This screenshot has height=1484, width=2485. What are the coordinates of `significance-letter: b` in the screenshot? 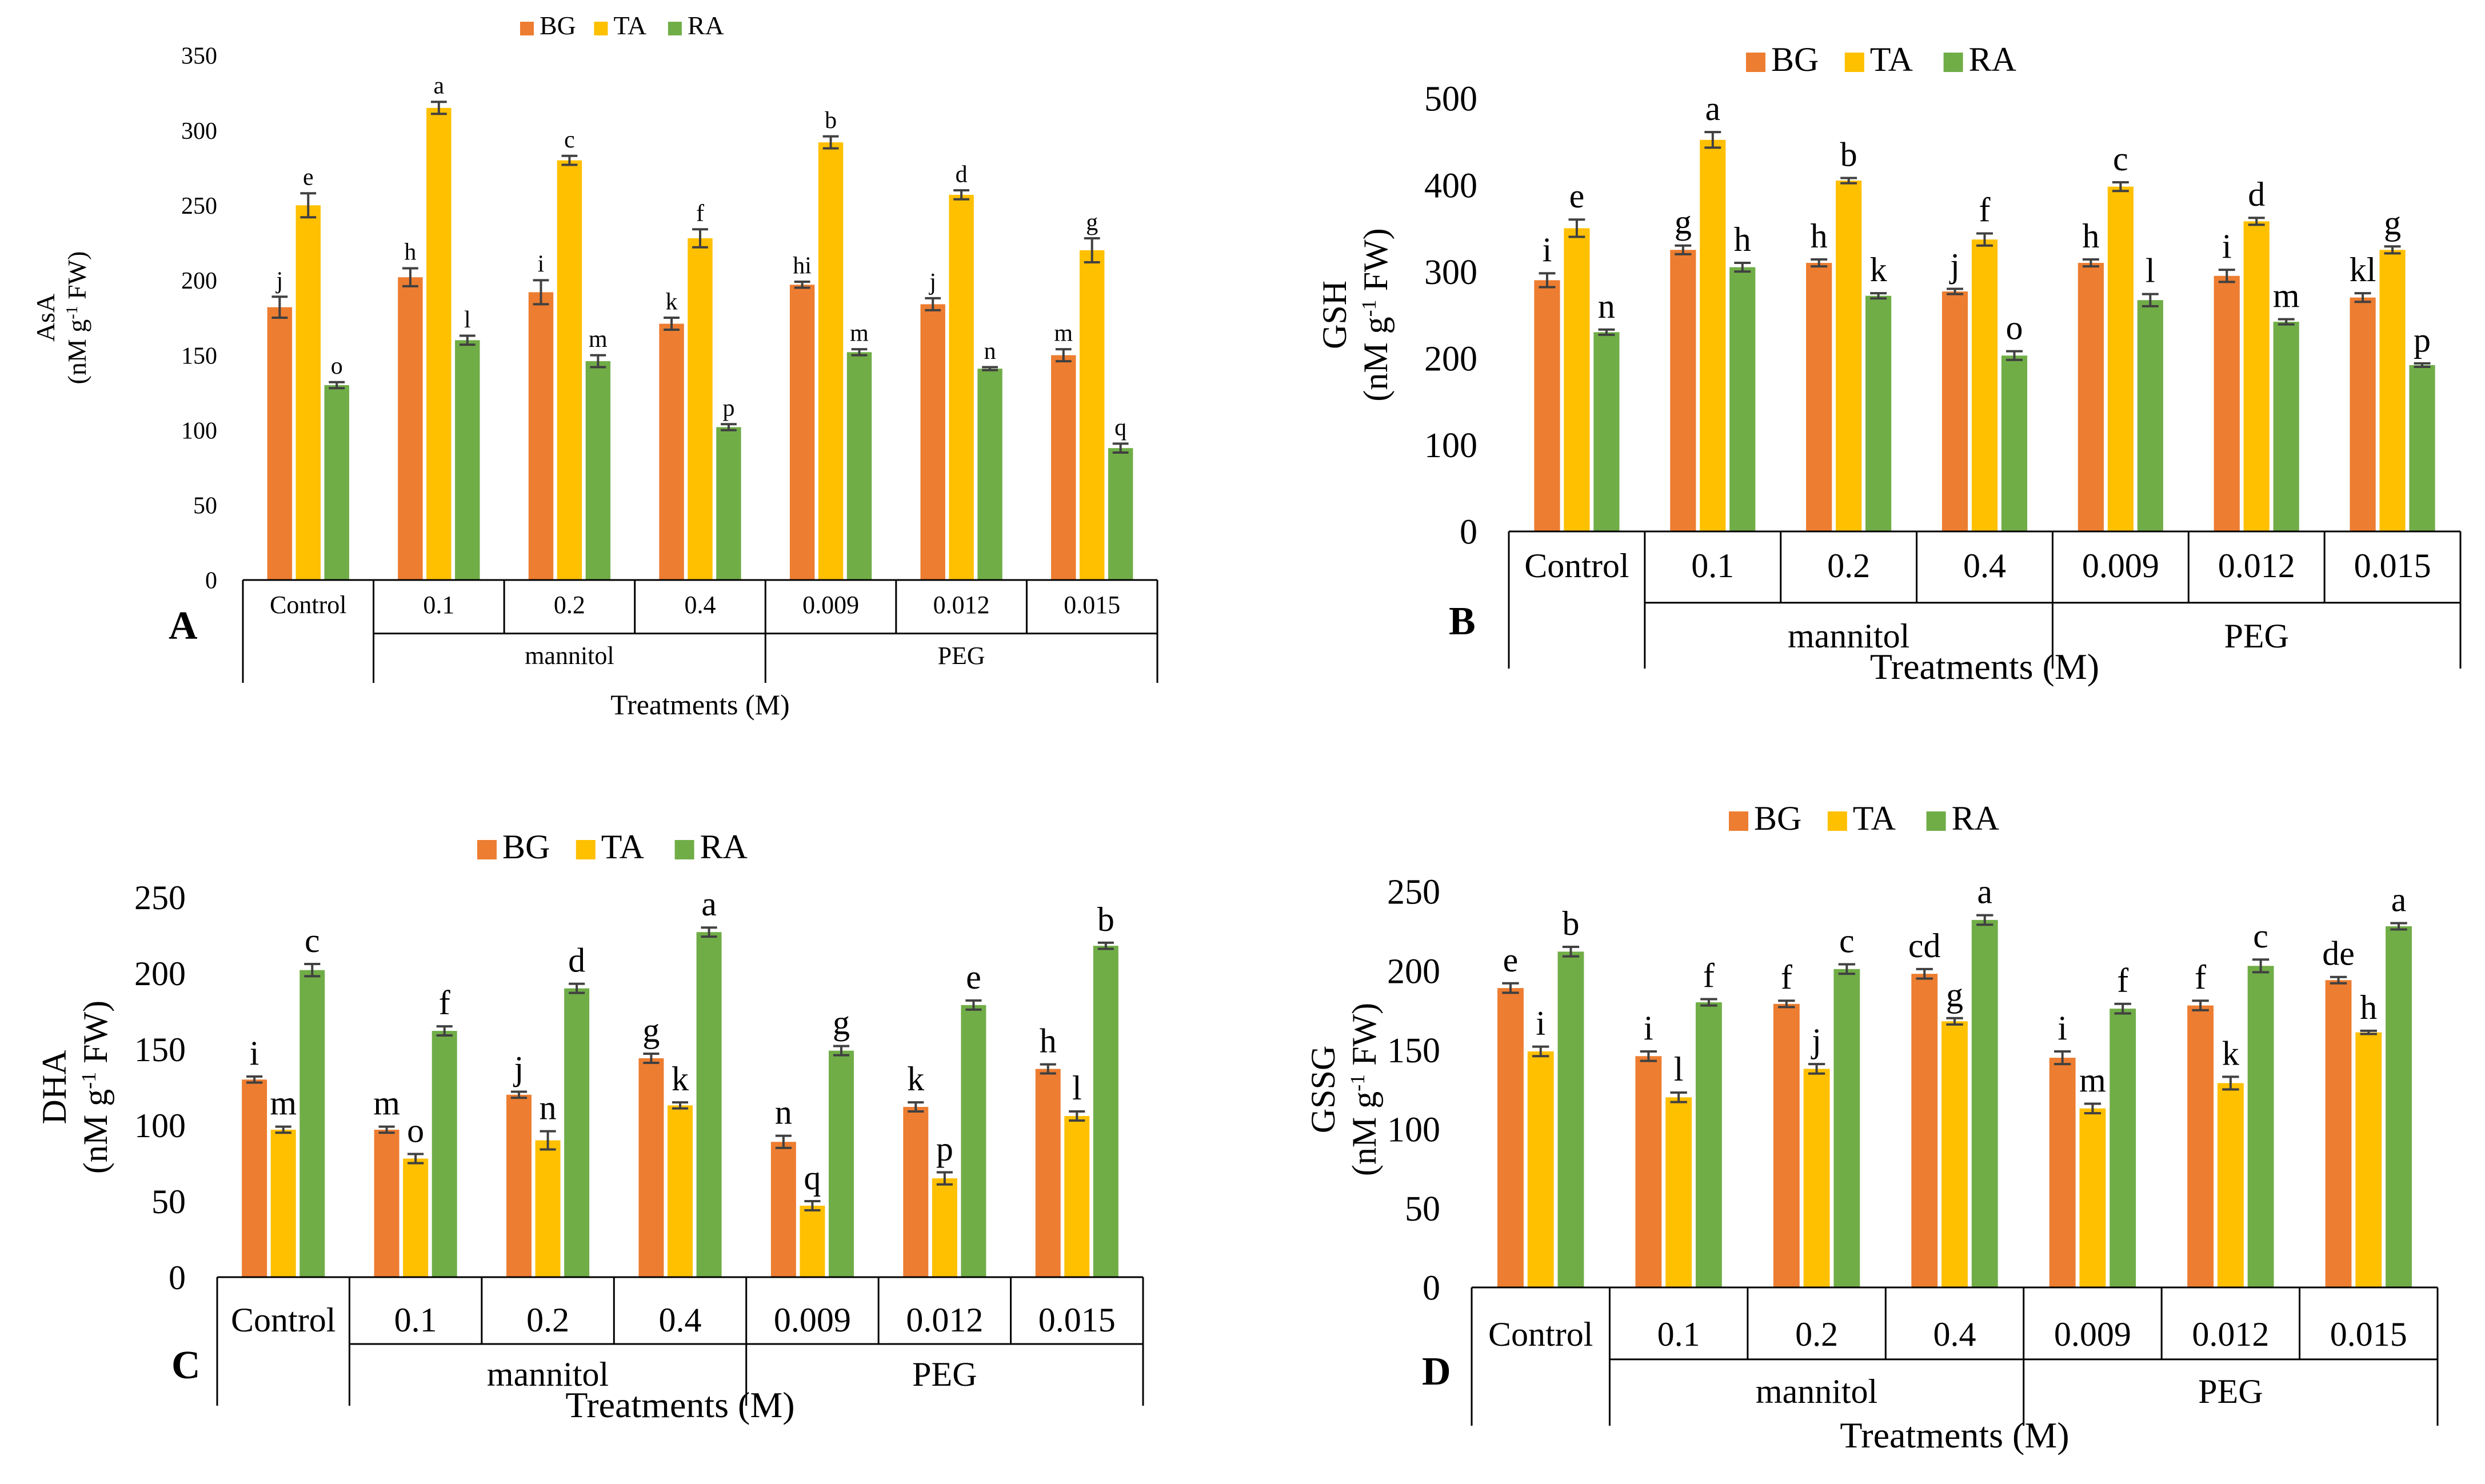 It's located at (1848, 154).